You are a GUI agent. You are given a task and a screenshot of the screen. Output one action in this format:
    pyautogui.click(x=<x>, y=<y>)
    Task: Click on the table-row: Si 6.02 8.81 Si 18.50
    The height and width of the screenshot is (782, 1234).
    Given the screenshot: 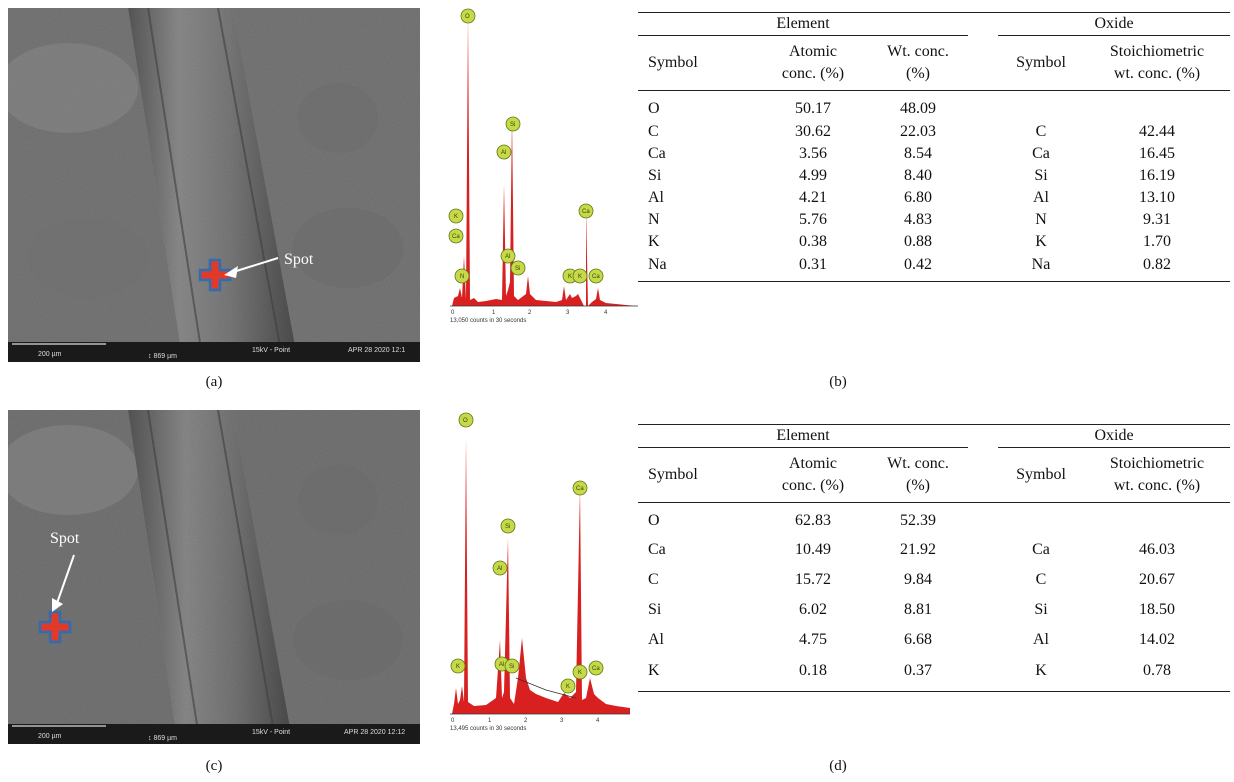 What is the action you would take?
    pyautogui.click(x=911, y=609)
    